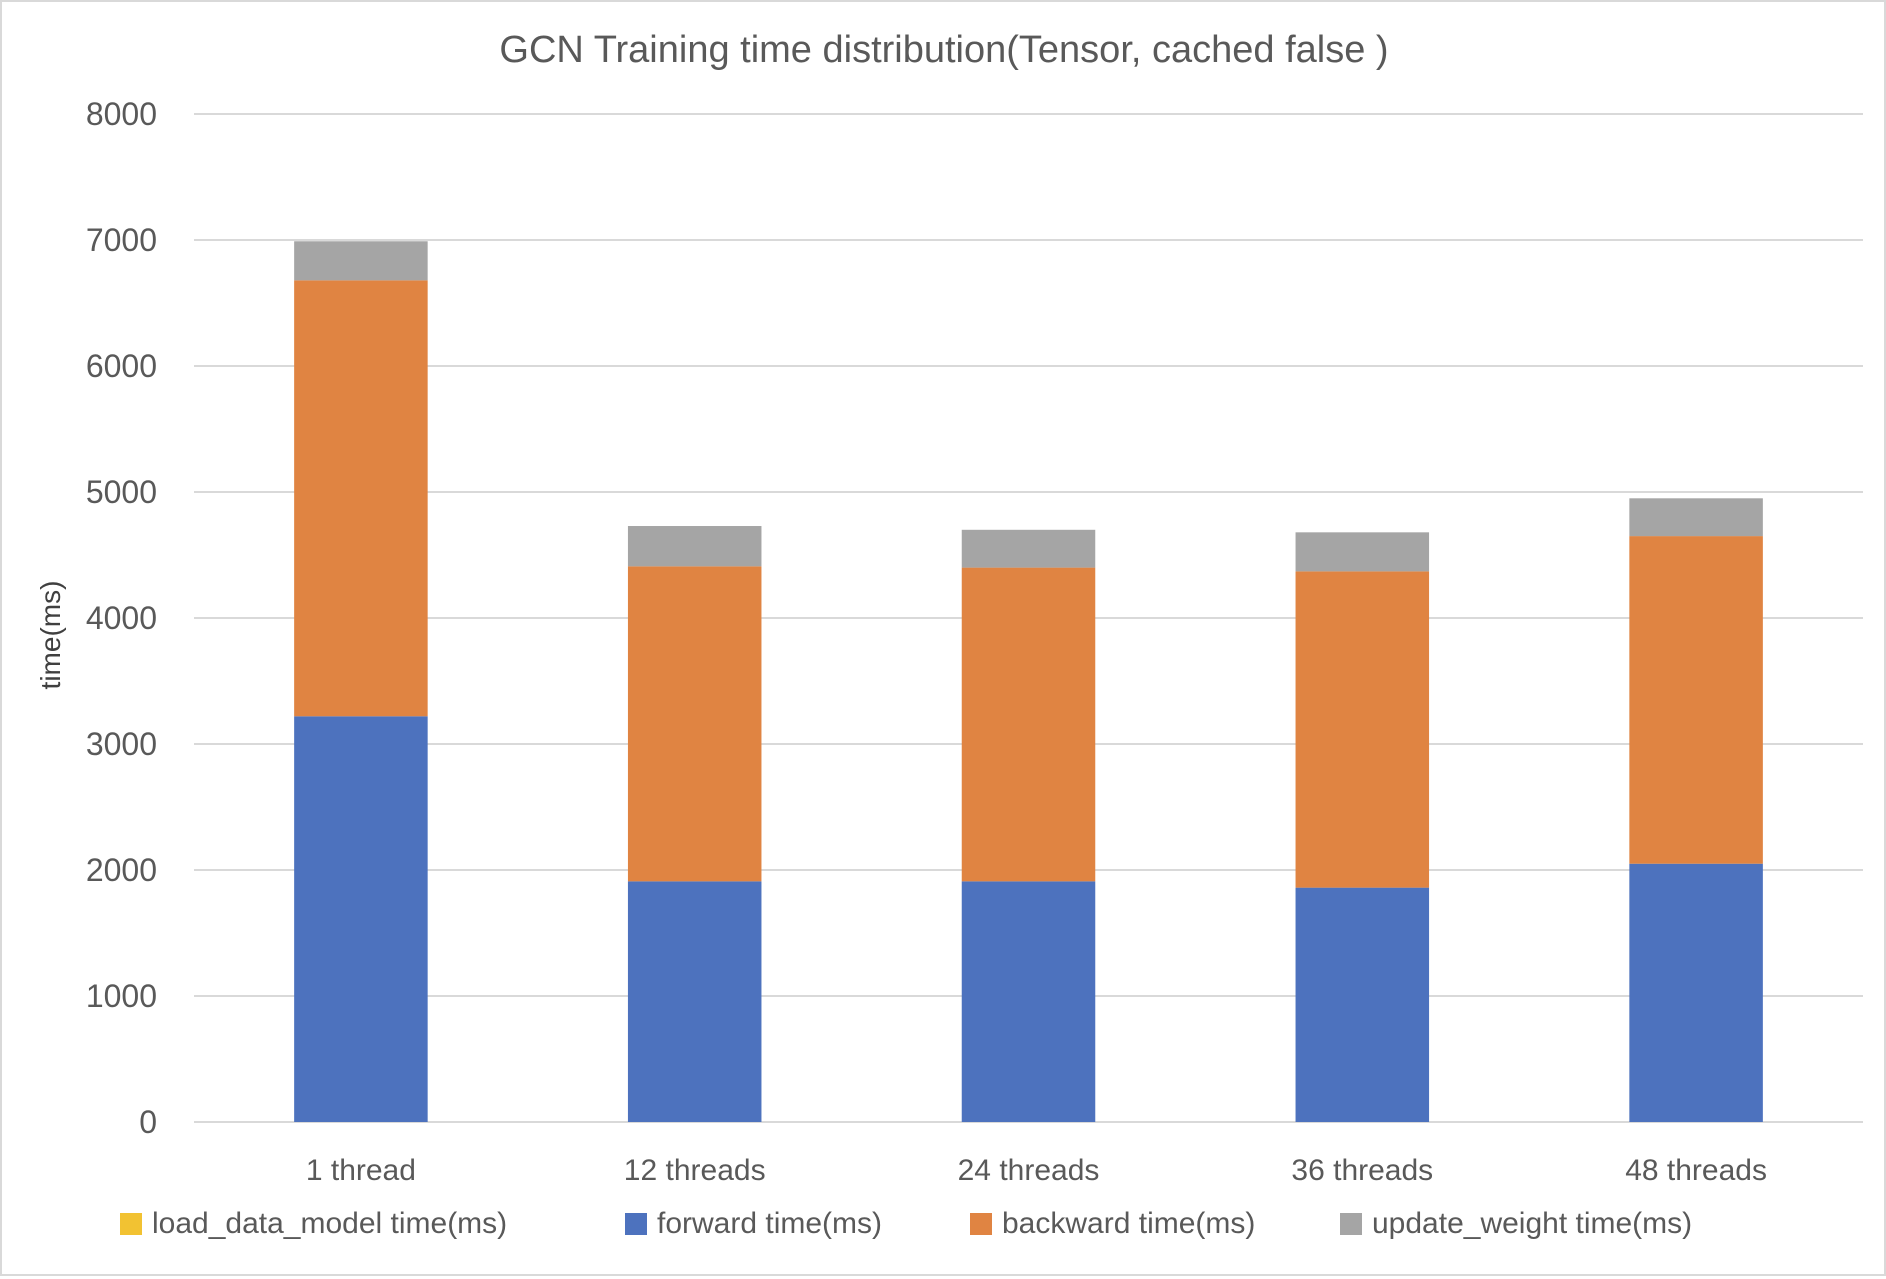  Describe the element at coordinates (1128, 1223) in the screenshot. I see `legend-label: backward time(ms)` at that location.